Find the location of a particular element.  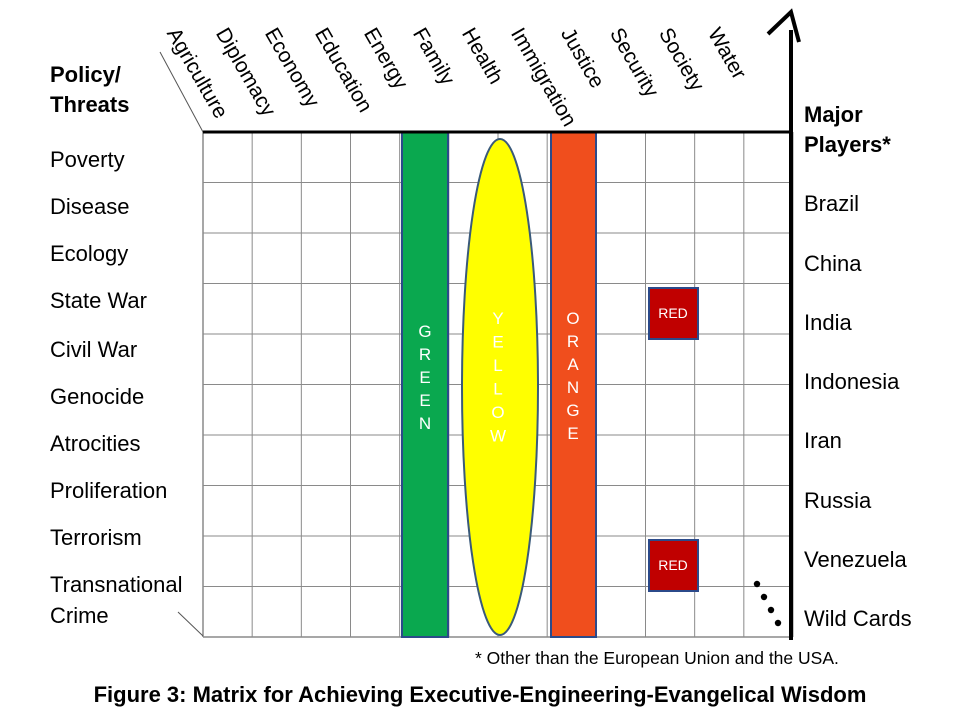

green-band is located at coordinates (425, 384).